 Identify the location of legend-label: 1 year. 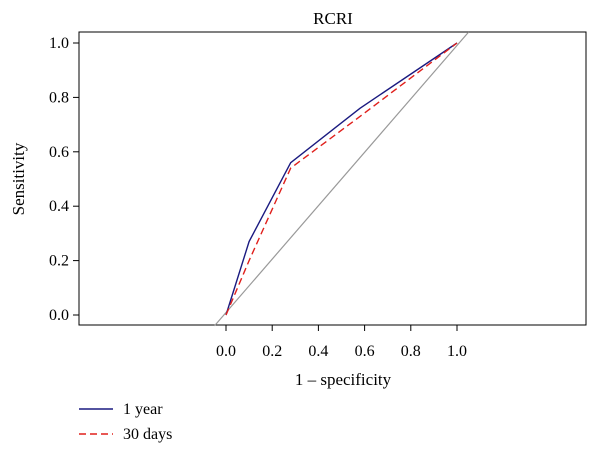
(143, 409).